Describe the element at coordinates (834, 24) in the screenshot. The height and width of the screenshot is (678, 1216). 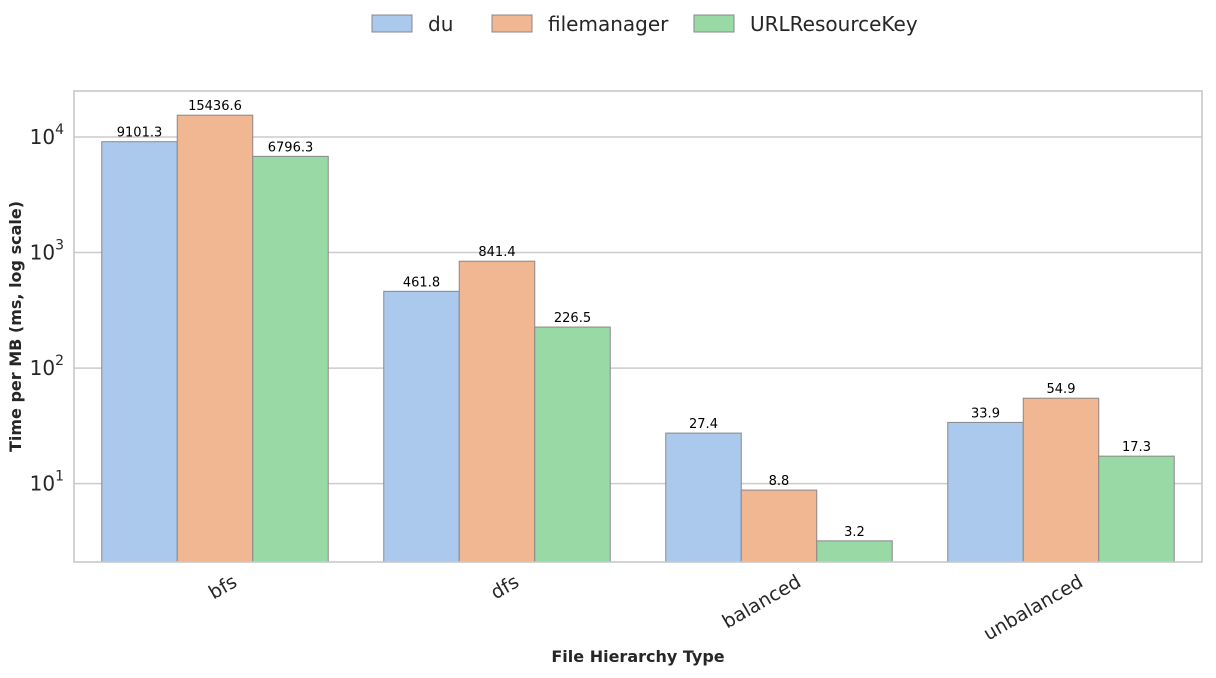
I see `legend-label-2: URLResourceKey` at that location.